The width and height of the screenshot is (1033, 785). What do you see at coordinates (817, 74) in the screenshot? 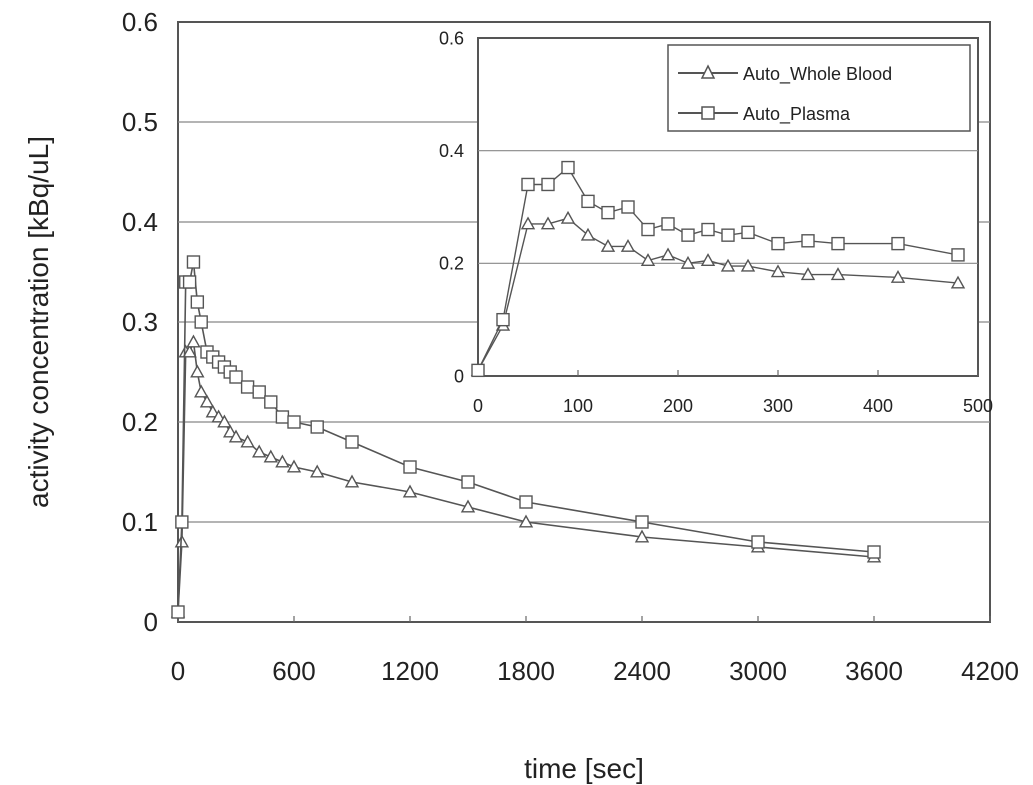
I see `legend-label-whole-blood: Auto_Whole Blood` at bounding box center [817, 74].